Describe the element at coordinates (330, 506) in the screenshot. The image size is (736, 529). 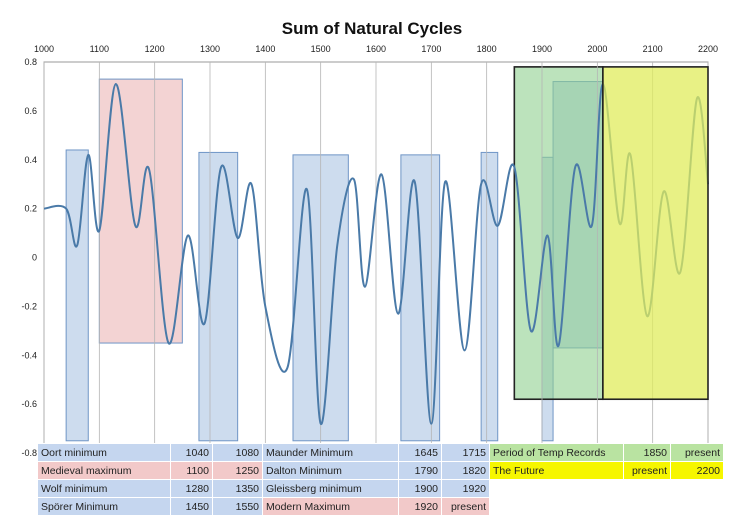
I see `legend-label: Modern Maximum` at that location.